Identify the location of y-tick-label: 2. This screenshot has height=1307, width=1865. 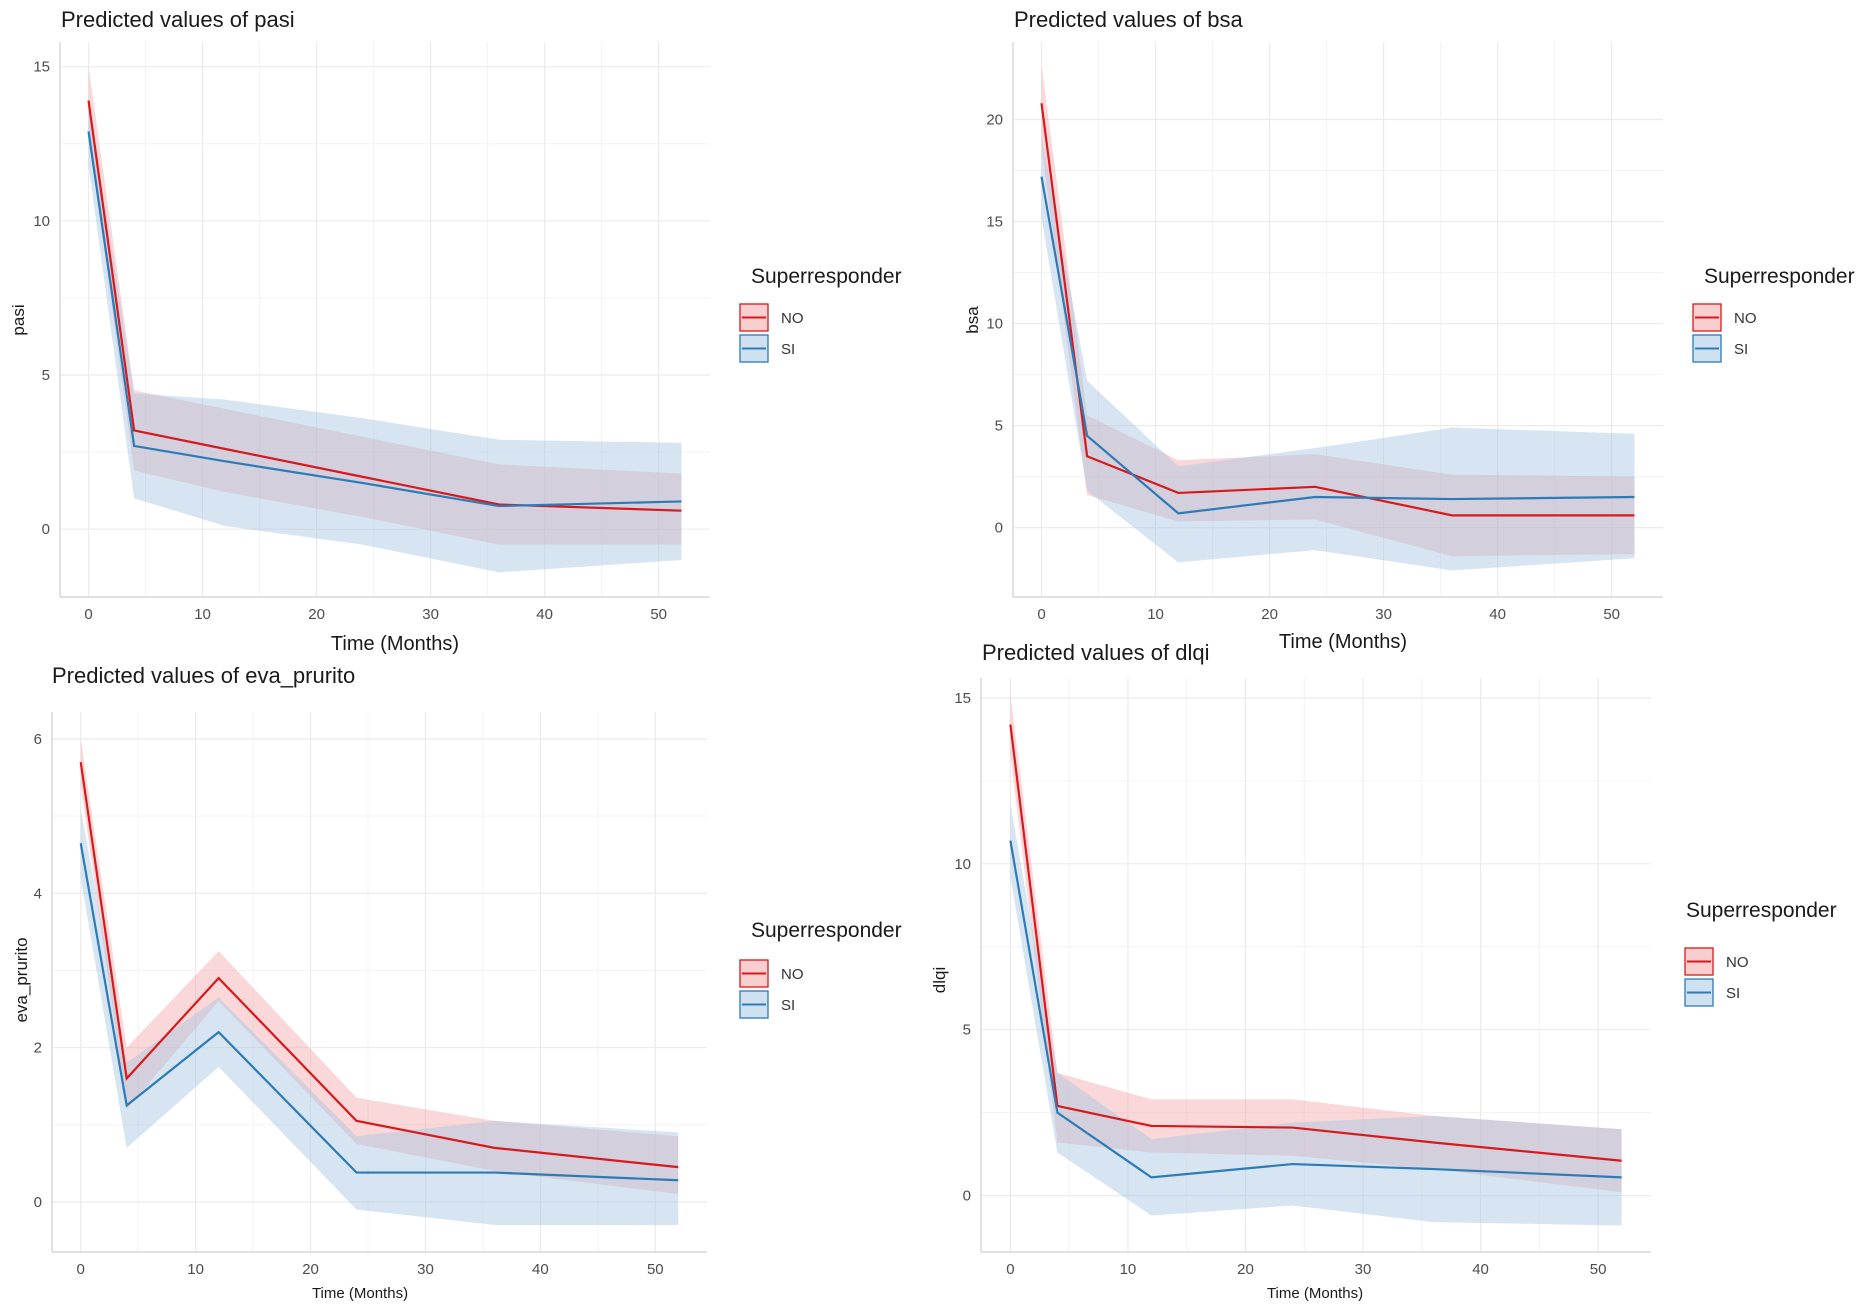
(38, 1048).